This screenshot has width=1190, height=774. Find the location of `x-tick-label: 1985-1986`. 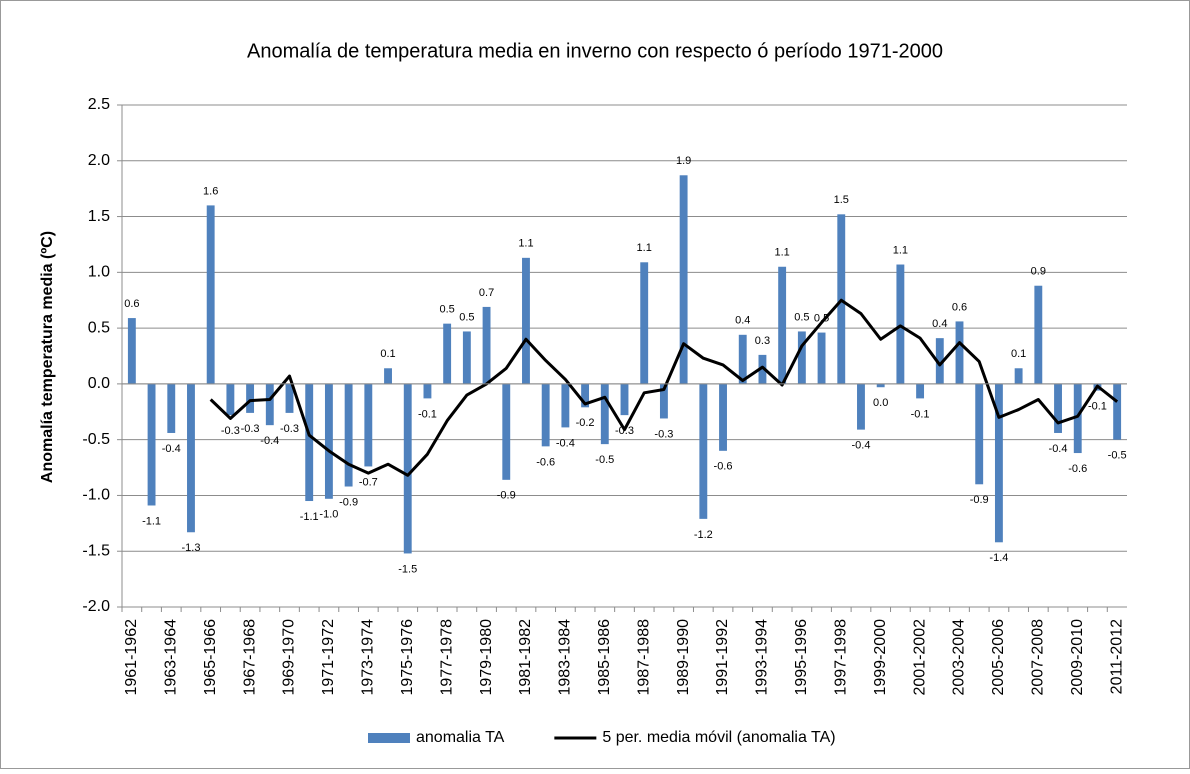

x-tick-label: 1985-1986 is located at coordinates (604, 657).